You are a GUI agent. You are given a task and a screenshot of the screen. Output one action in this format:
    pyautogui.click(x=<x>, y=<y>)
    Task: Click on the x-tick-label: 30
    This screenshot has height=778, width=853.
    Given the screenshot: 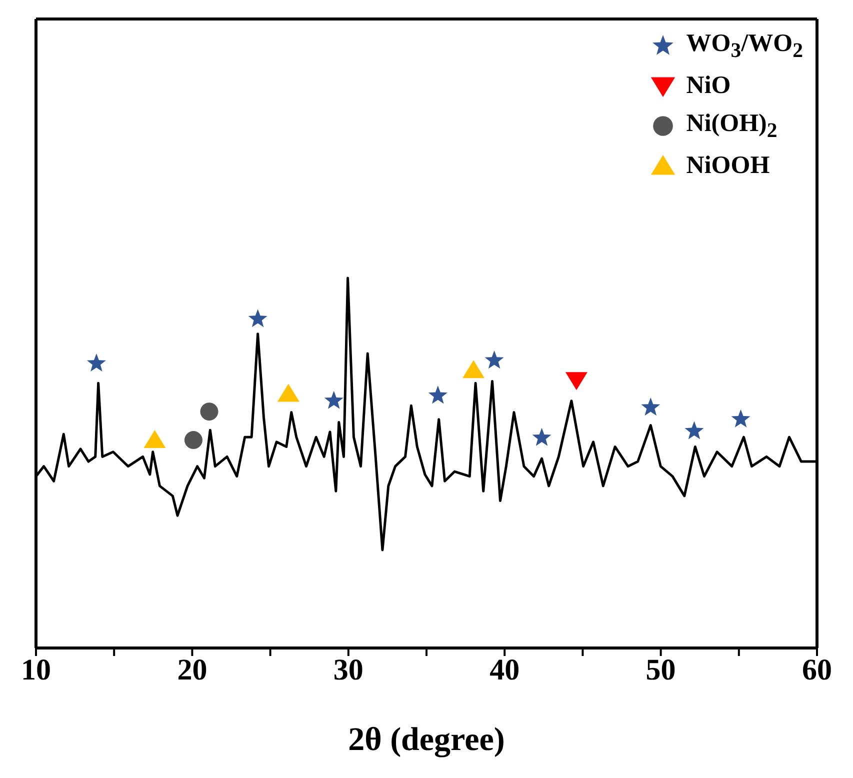 What is the action you would take?
    pyautogui.click(x=348, y=669)
    